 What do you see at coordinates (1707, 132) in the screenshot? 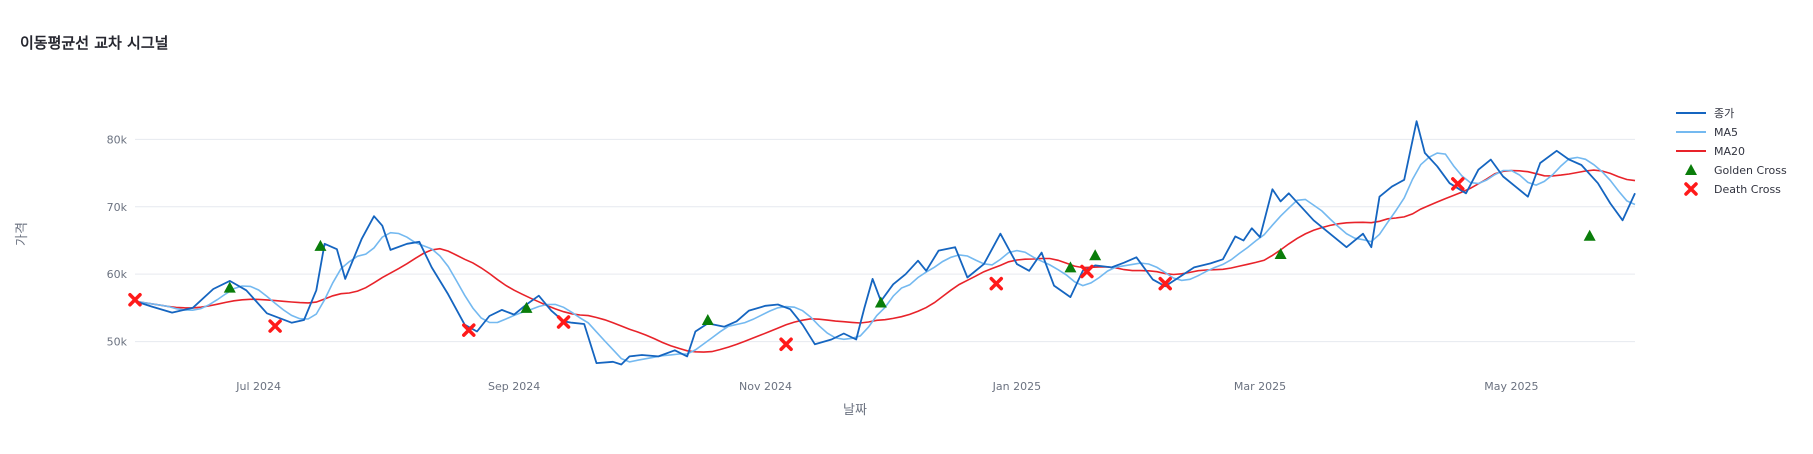
I see `legend-item: MA5` at bounding box center [1707, 132].